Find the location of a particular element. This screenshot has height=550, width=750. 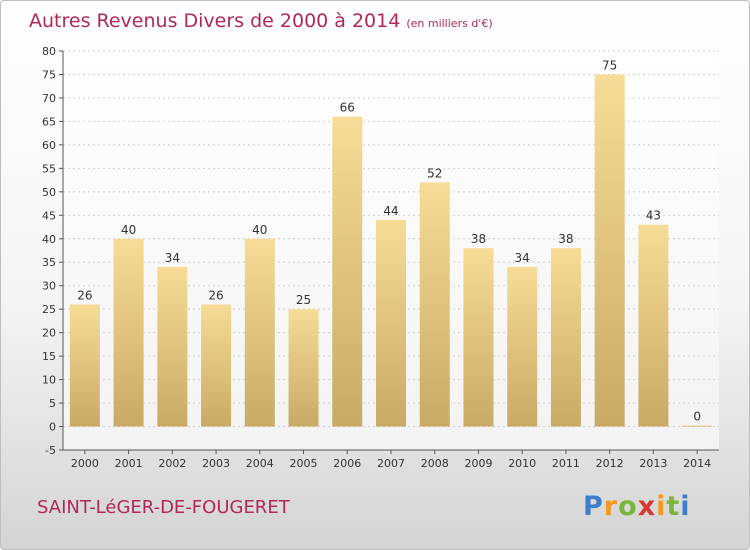

data-label: 44 is located at coordinates (390, 211).